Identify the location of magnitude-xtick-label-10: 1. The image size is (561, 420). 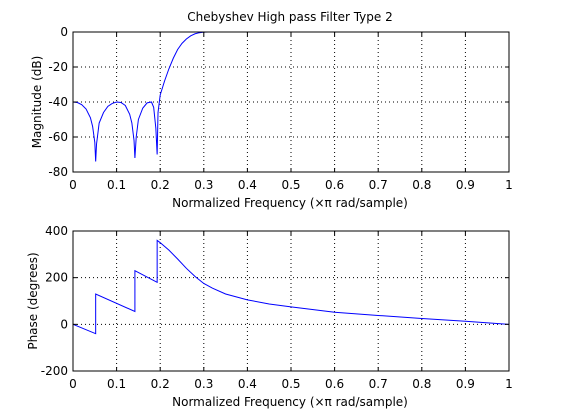
(509, 185).